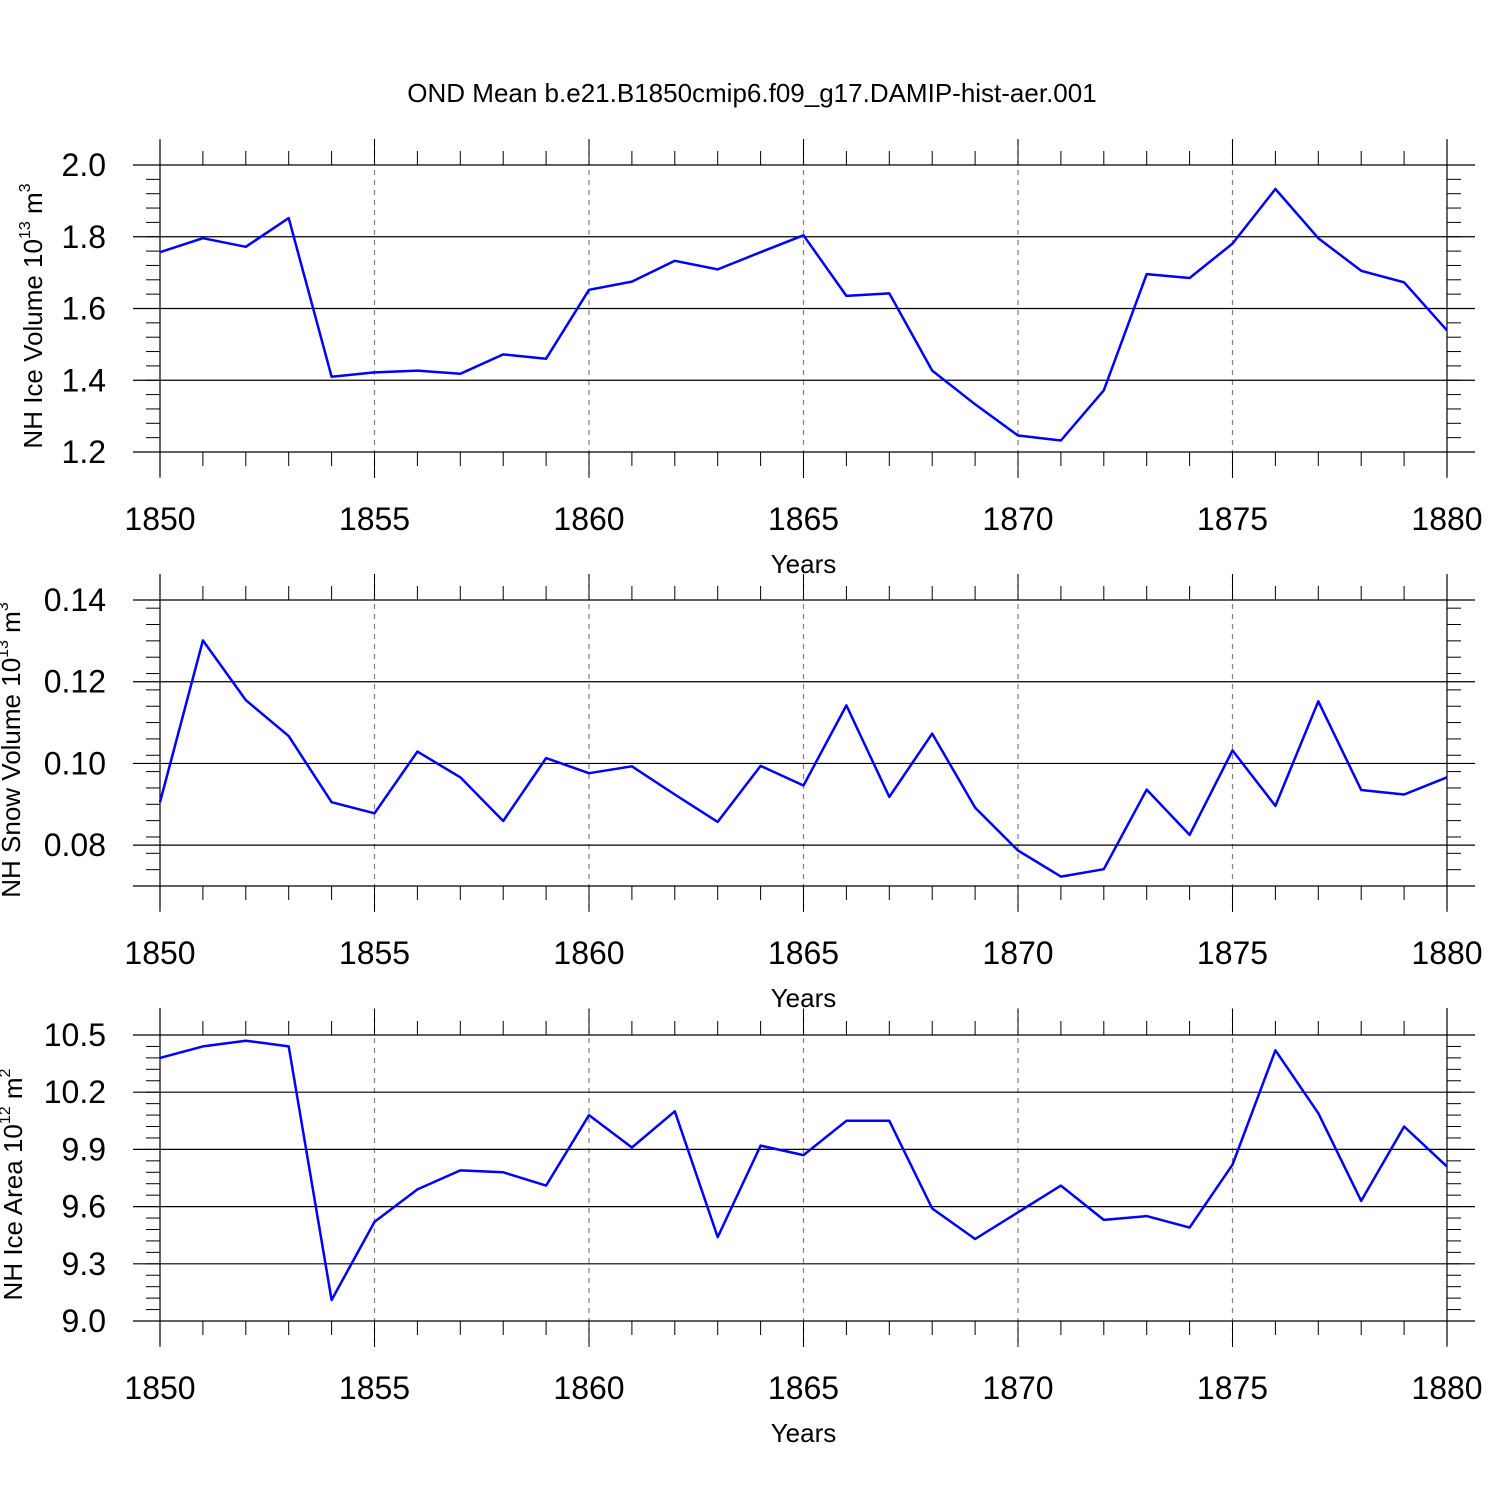 This screenshot has height=1500, width=1500. I want to click on y-tick-label: 10.5, so click(75, 1035).